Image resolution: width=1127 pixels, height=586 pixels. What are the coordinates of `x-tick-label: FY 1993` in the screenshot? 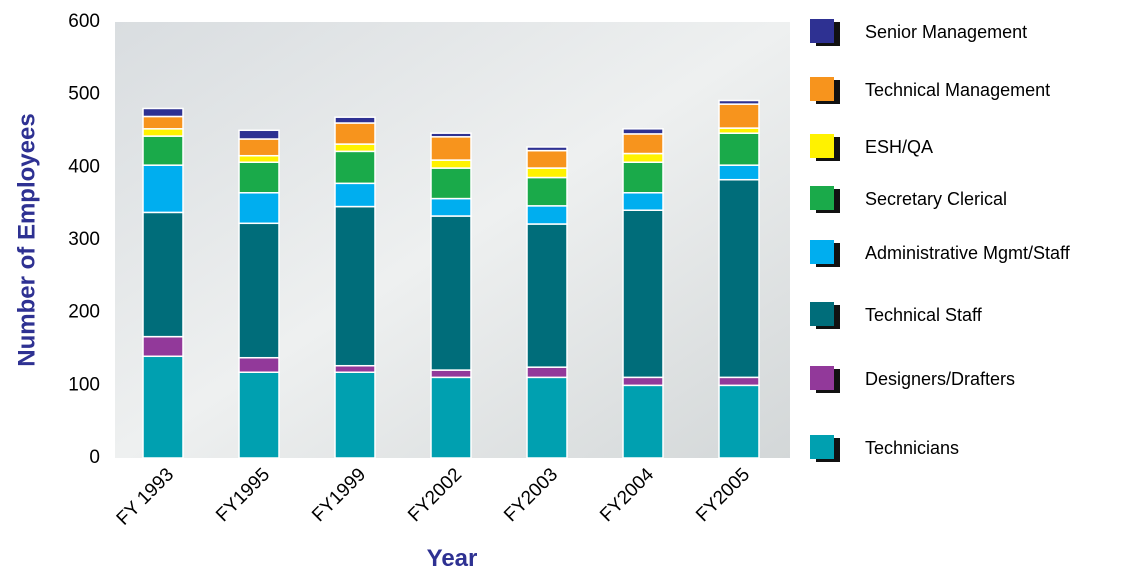 It's located at (145, 496).